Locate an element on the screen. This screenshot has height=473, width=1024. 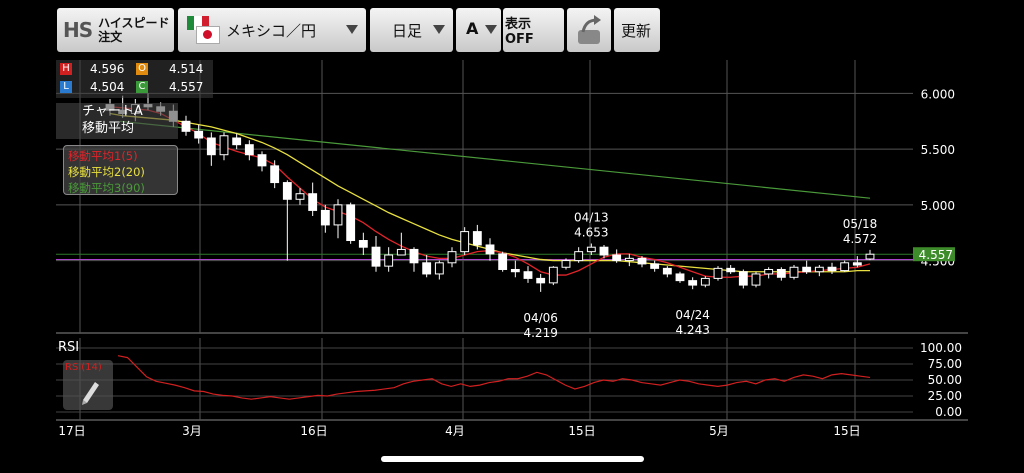
share-button is located at coordinates (589, 30).